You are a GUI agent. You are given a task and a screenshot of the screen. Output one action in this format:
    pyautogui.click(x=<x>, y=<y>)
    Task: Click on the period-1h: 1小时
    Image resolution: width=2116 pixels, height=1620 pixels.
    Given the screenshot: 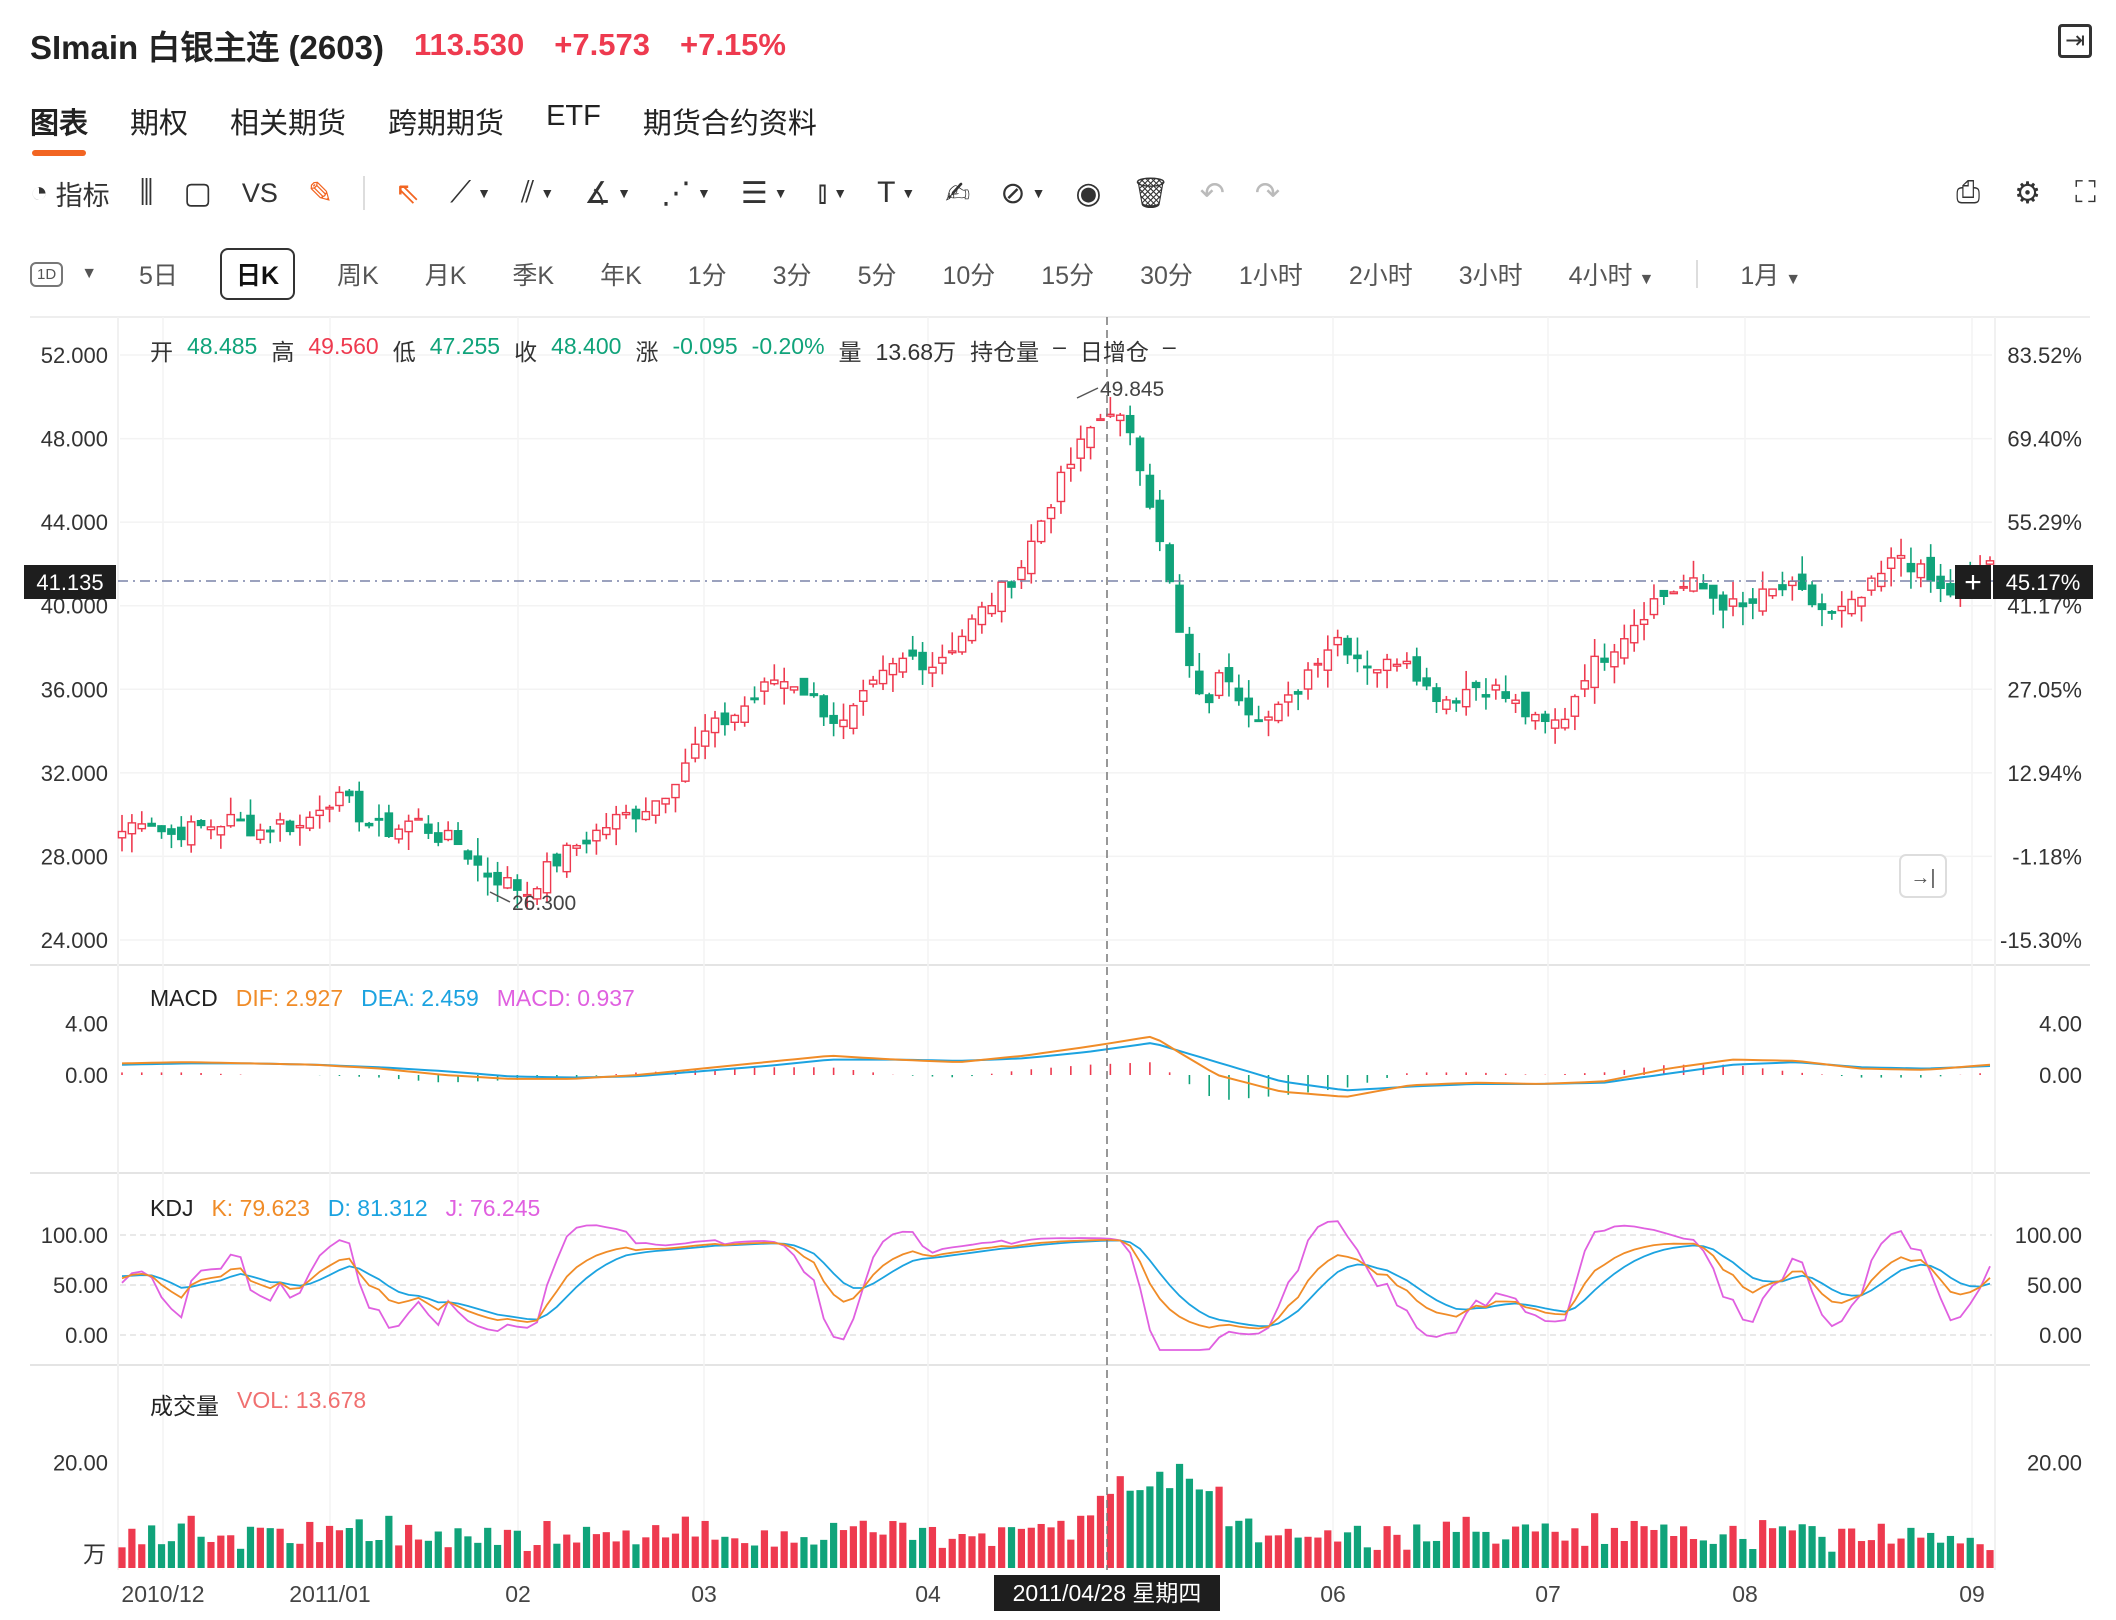 What is the action you would take?
    pyautogui.click(x=1270, y=276)
    